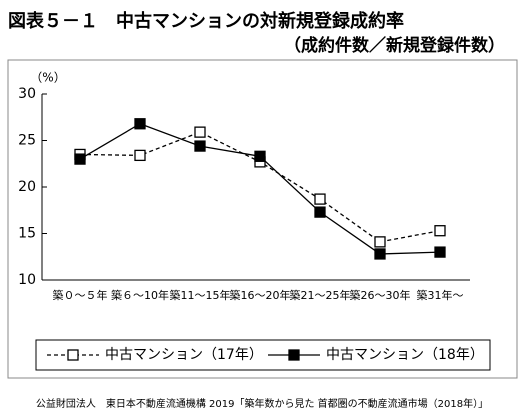 The image size is (525, 416). Describe the element at coordinates (200, 295) in the screenshot. I see `x-tick-label: 築11～15年` at that location.